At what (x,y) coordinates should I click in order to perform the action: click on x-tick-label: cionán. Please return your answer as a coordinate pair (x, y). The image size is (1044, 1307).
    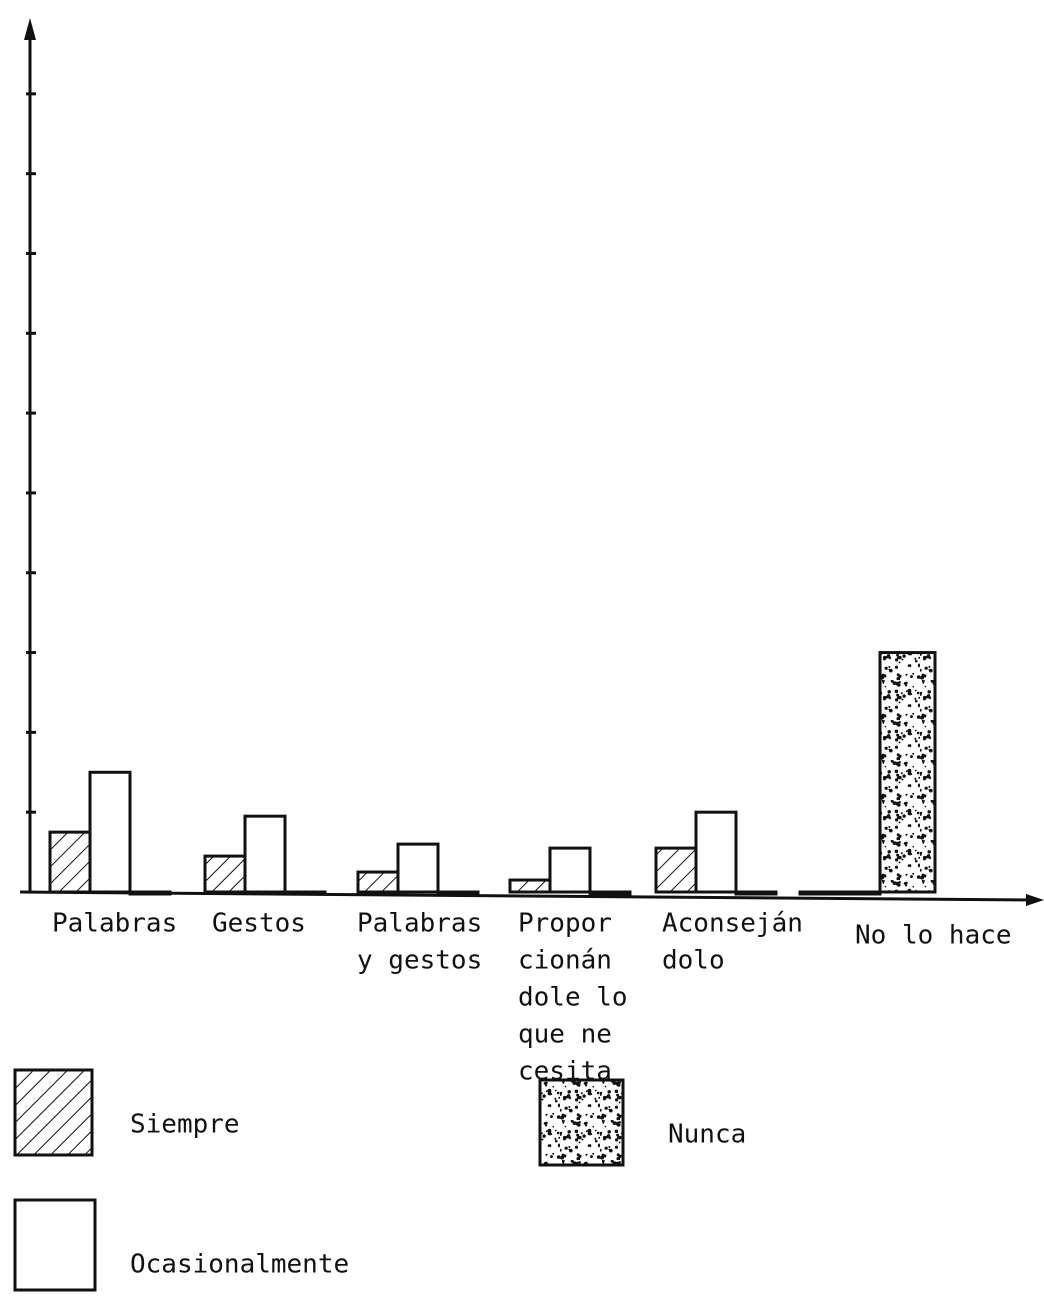
    Looking at the image, I should click on (565, 961).